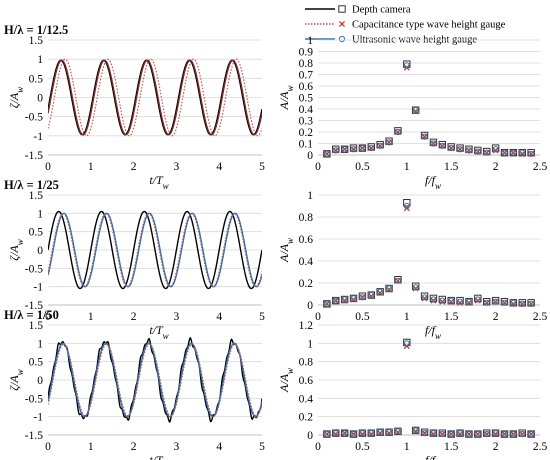 Image resolution: width=550 pixels, height=460 pixels. What do you see at coordinates (48, 447) in the screenshot?
I see `x-tick-label: 0` at bounding box center [48, 447].